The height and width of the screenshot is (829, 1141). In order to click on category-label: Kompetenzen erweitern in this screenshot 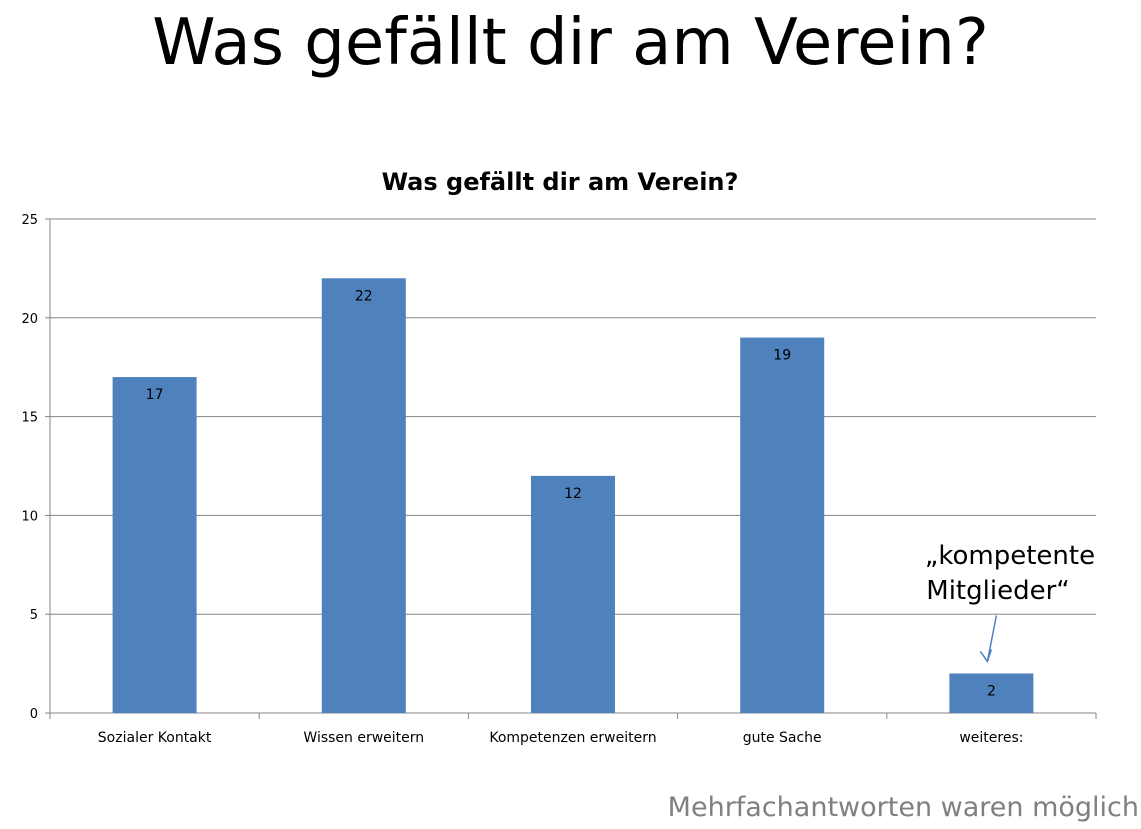, I will do `click(572, 738)`.